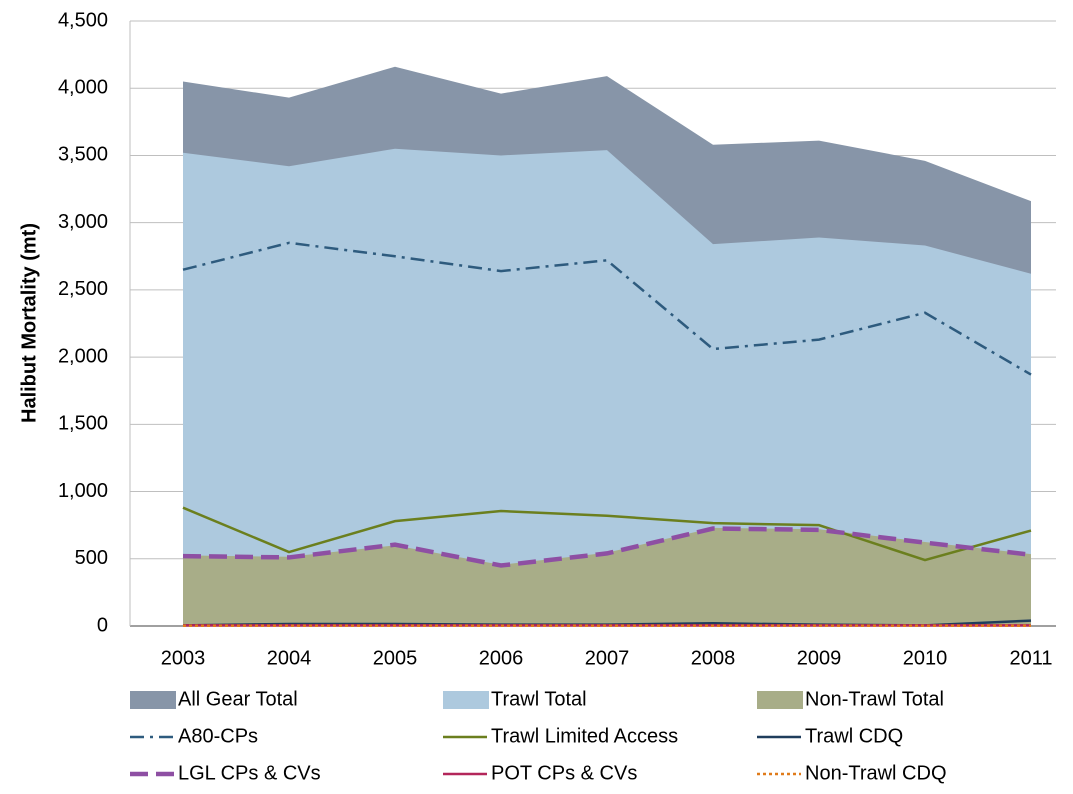 The image size is (1073, 794). I want to click on x-tick-label: 2007, so click(607, 658).